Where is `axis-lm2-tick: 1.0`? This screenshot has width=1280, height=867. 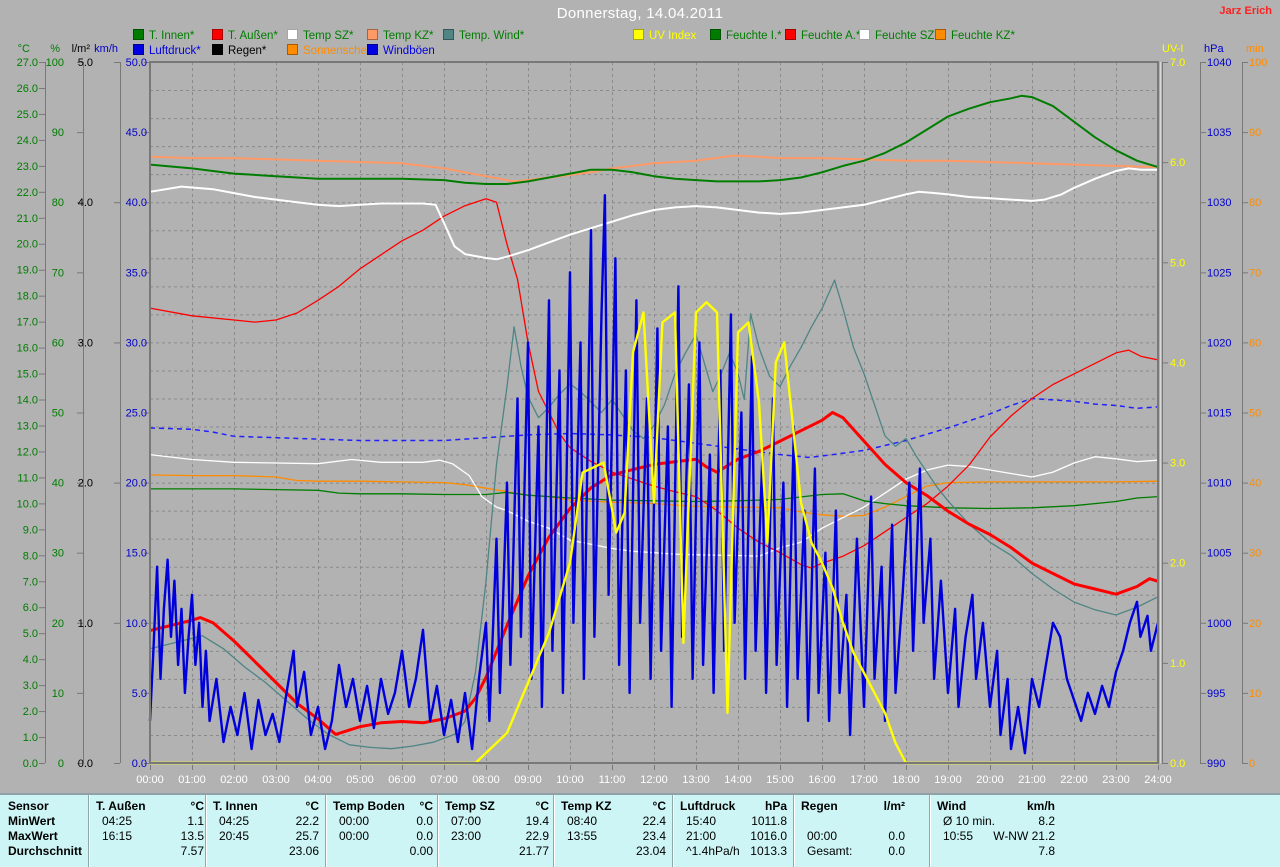 axis-lm2-tick: 1.0 is located at coordinates (85, 624).